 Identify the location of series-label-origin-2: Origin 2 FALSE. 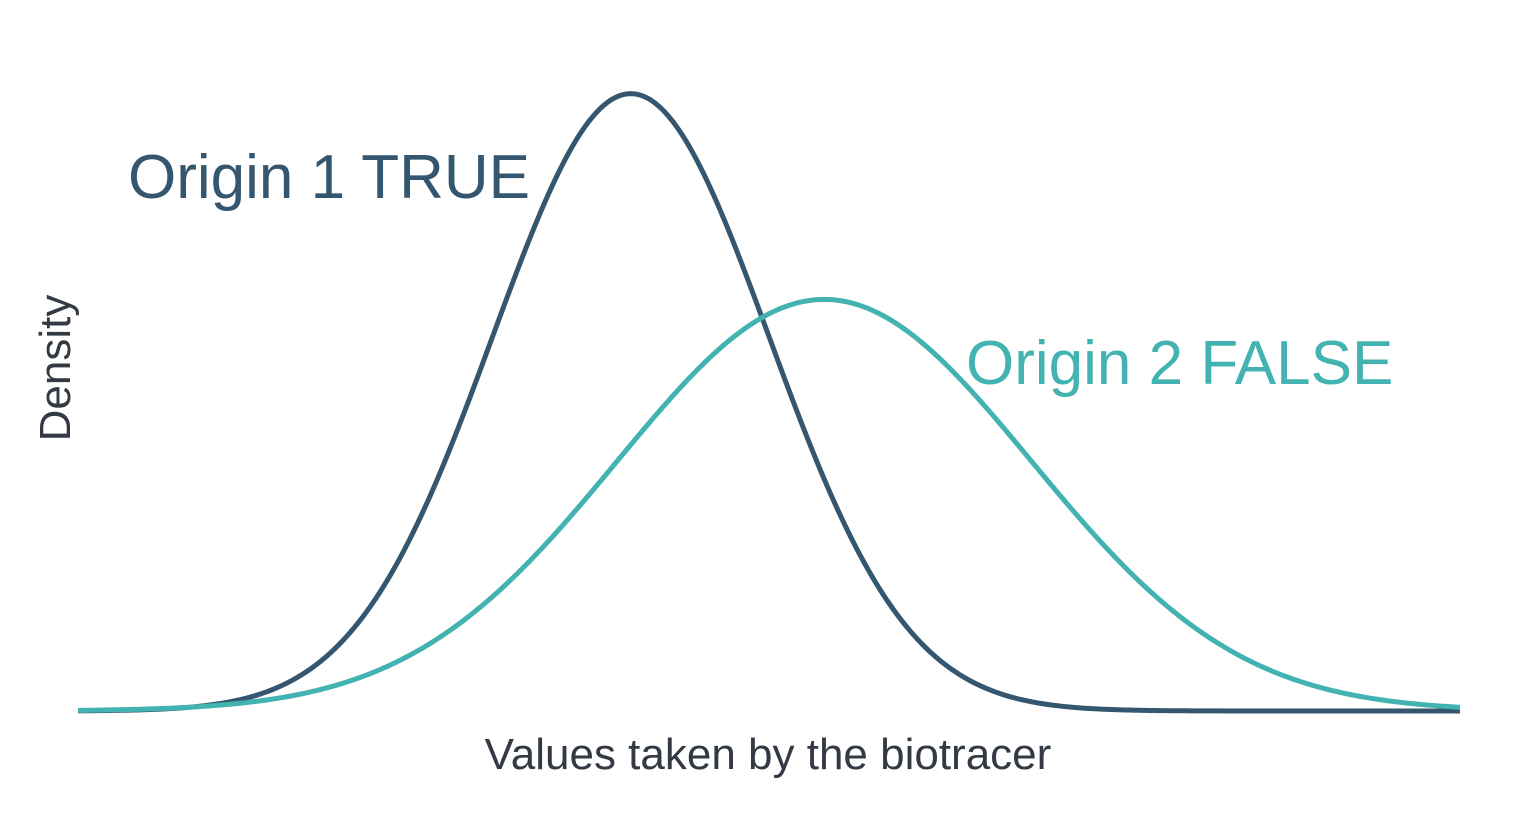
(1179, 363).